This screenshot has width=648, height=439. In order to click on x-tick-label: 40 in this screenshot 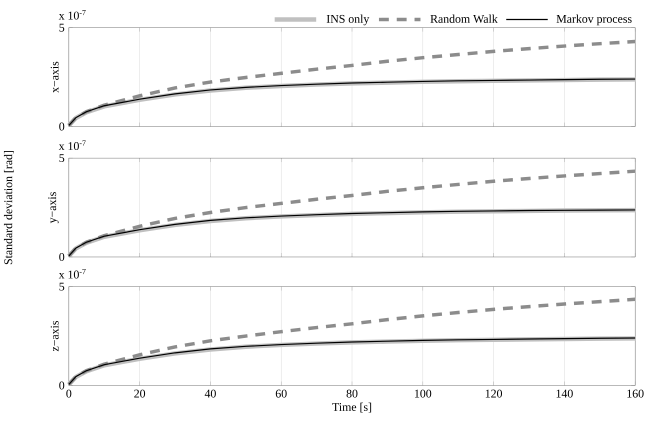, I will do `click(210, 394)`.